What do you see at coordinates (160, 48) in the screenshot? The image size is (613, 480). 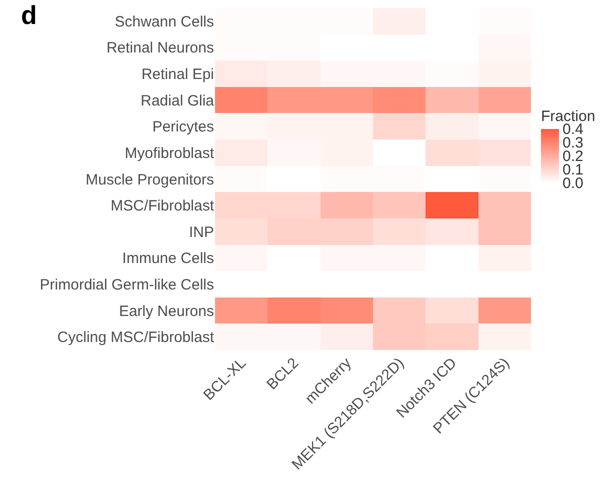 I see `y-tick-label: Retinal Neurons` at bounding box center [160, 48].